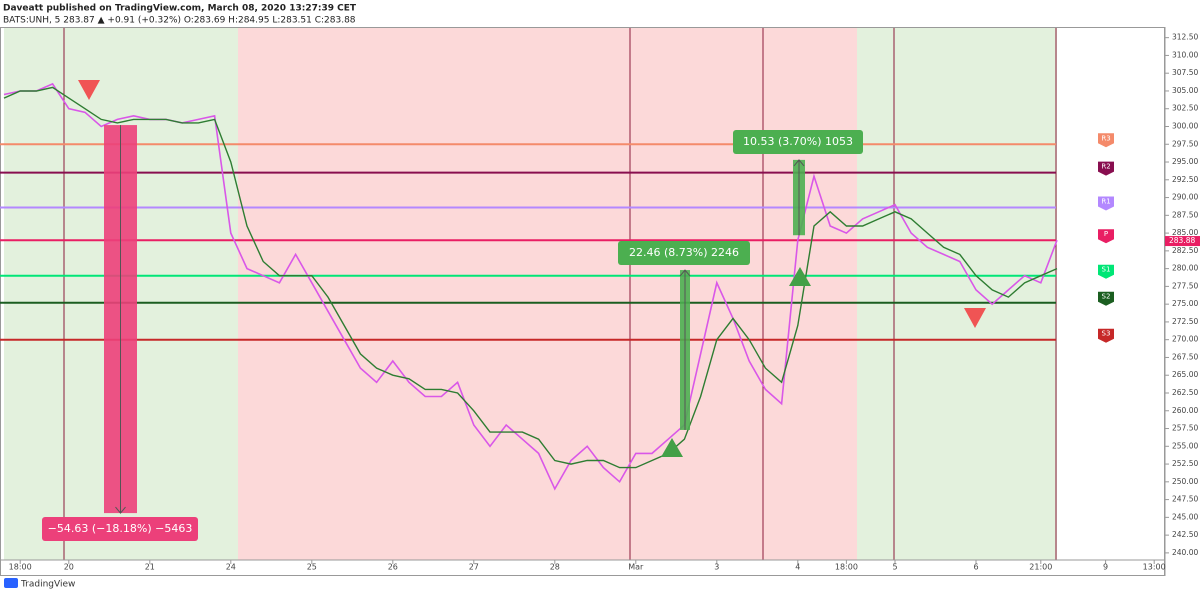  Describe the element at coordinates (1185, 72) in the screenshot. I see `y-tick-label: 307.50` at that location.